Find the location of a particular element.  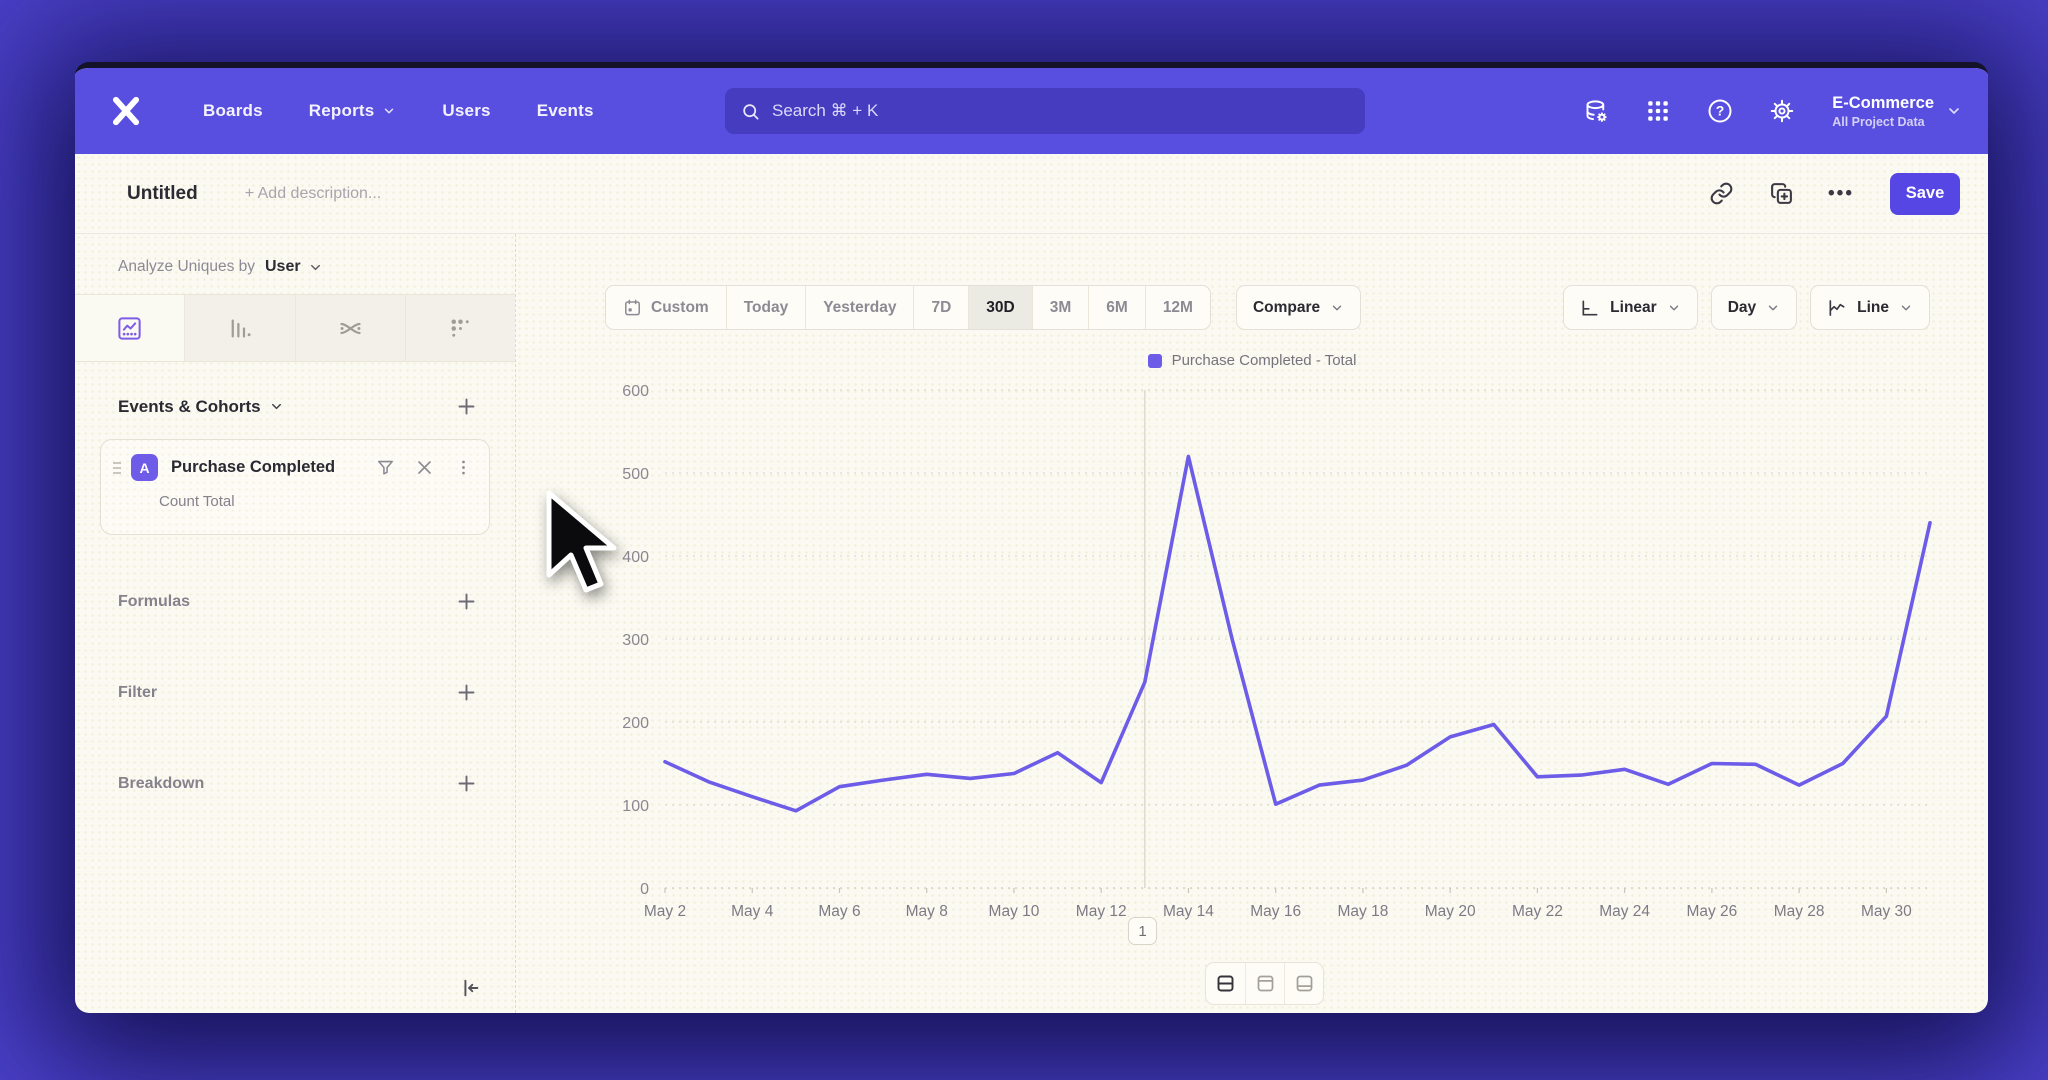

visualization-tabs is located at coordinates (295, 328).